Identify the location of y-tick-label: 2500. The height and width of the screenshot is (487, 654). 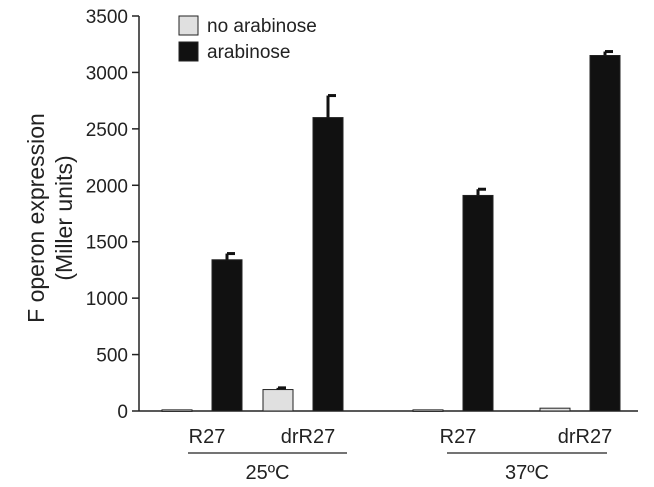
(107, 130).